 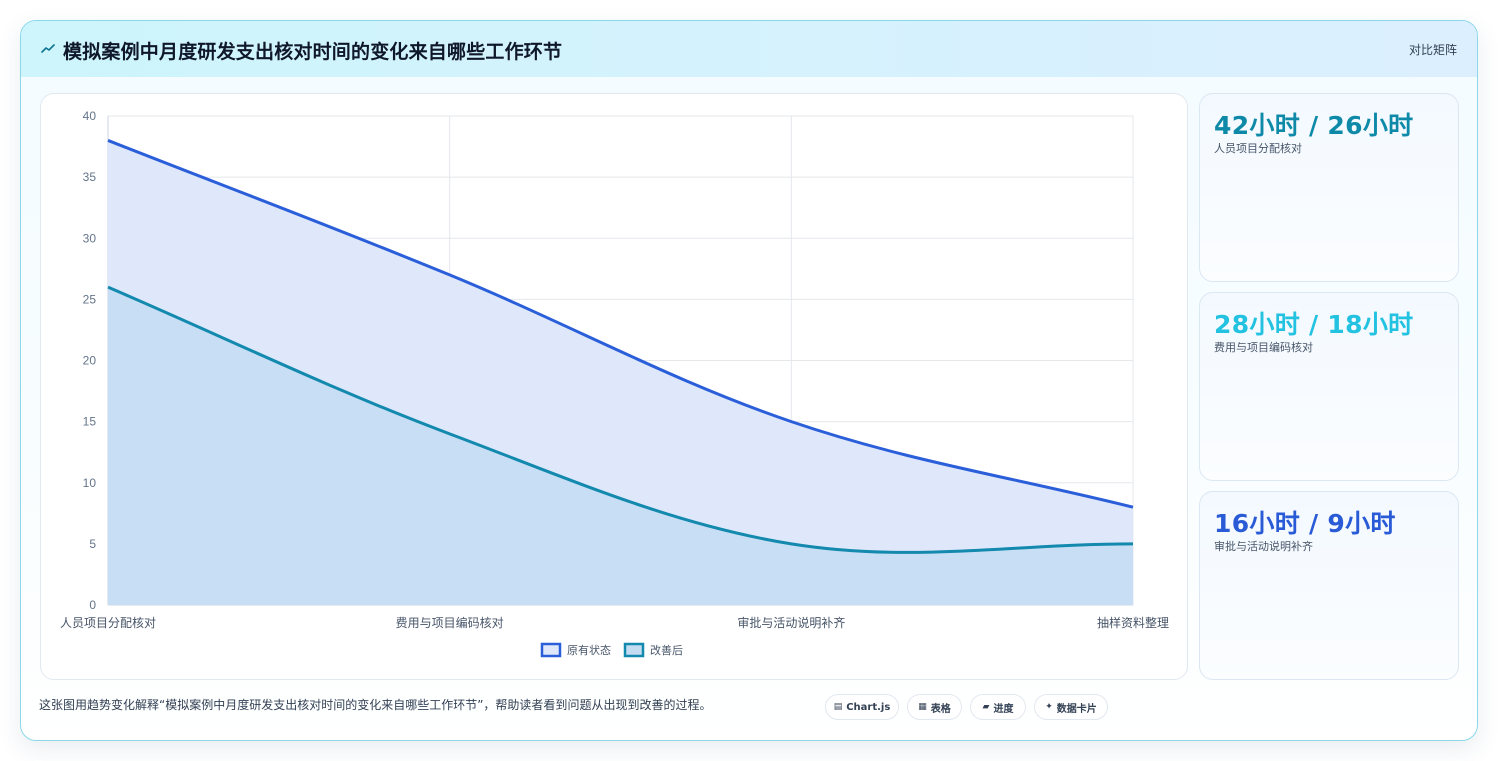 What do you see at coordinates (1003, 709) in the screenshot?
I see `chip-label: 进度` at bounding box center [1003, 709].